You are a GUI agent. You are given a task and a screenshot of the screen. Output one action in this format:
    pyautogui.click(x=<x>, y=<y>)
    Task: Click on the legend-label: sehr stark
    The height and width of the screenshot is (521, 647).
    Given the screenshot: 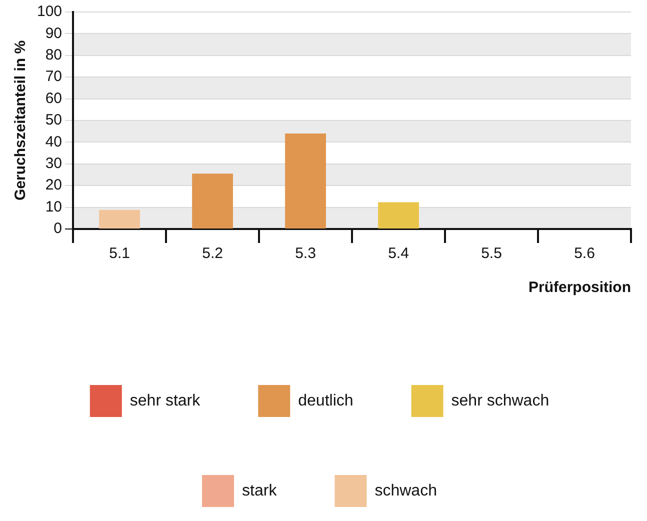 What is the action you would take?
    pyautogui.click(x=166, y=401)
    